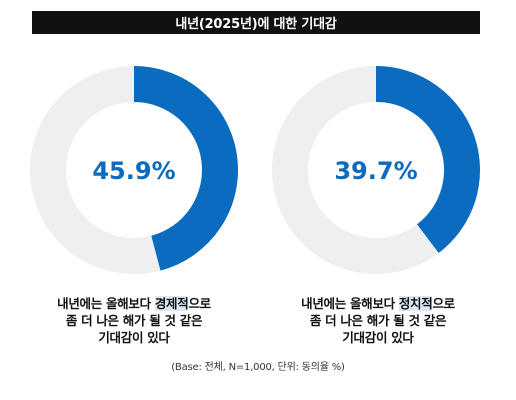 This screenshot has width=516, height=400. What do you see at coordinates (134, 303) in the screenshot?
I see `caption-line-1: 내년에는 올해보다 경제적으로` at bounding box center [134, 303].